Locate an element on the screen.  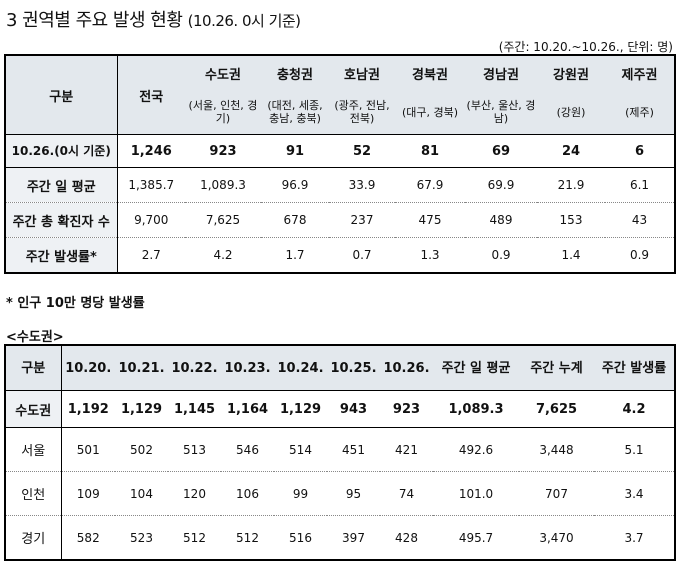
table1-region-sub: (서울, 인천, 경기) is located at coordinates (223, 112).